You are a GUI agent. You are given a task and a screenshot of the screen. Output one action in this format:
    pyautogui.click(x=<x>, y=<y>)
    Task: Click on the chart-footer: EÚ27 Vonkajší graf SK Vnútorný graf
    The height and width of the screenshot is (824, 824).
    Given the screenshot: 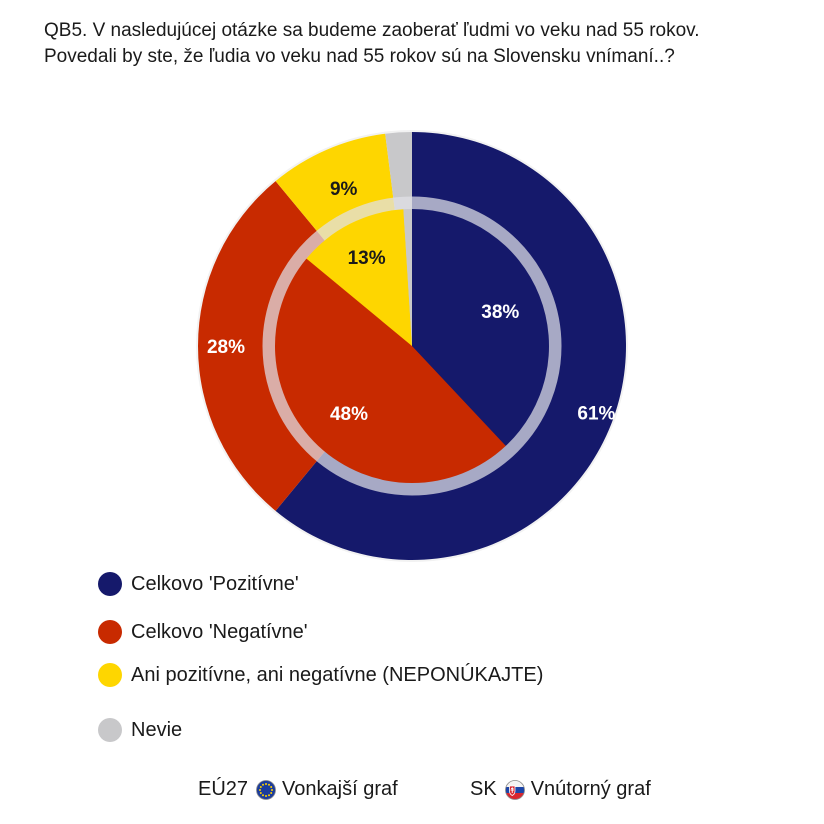 What is the action you would take?
    pyautogui.click(x=412, y=795)
    